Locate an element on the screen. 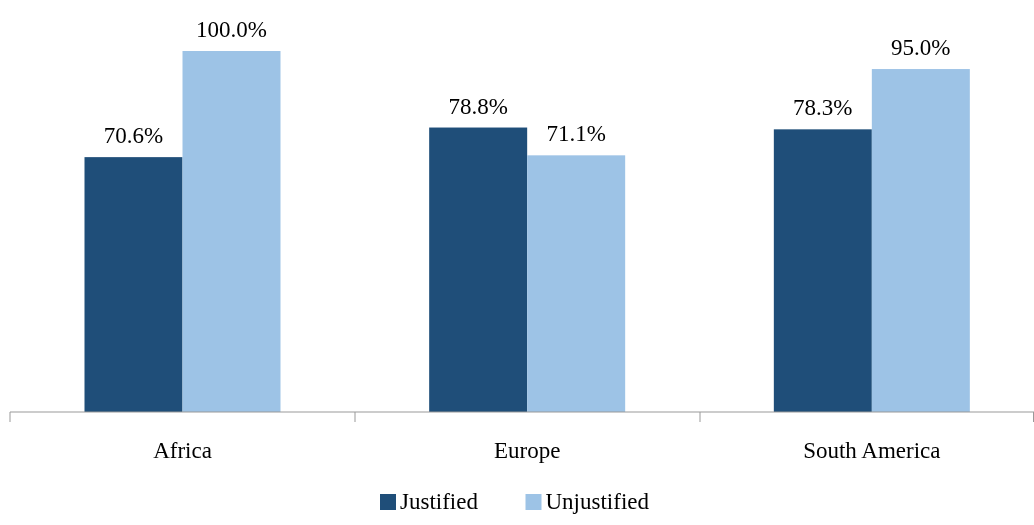  data-label: 70.6% is located at coordinates (133, 136).